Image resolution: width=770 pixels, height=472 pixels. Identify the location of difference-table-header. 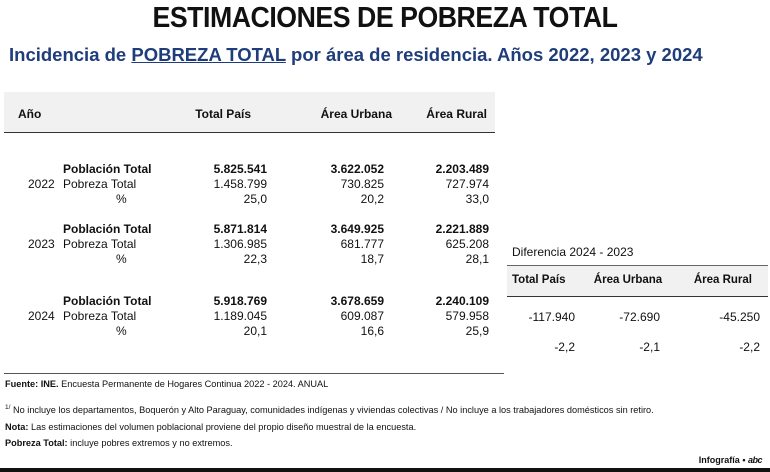
(637, 281).